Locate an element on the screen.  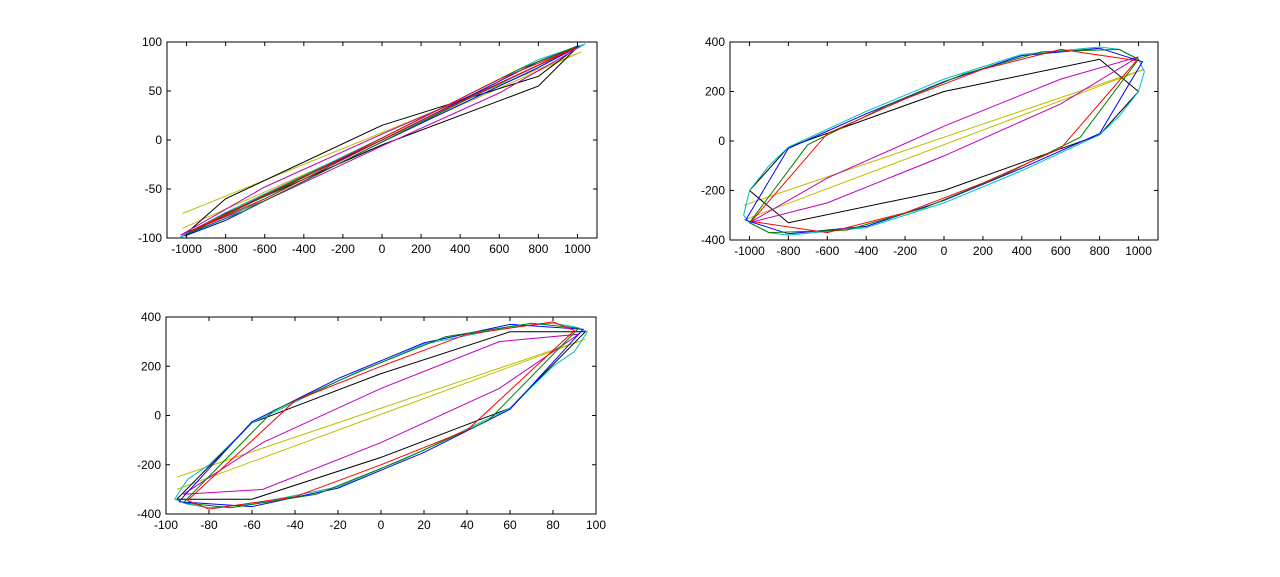
y-tick-label: 50 is located at coordinates (156, 91).